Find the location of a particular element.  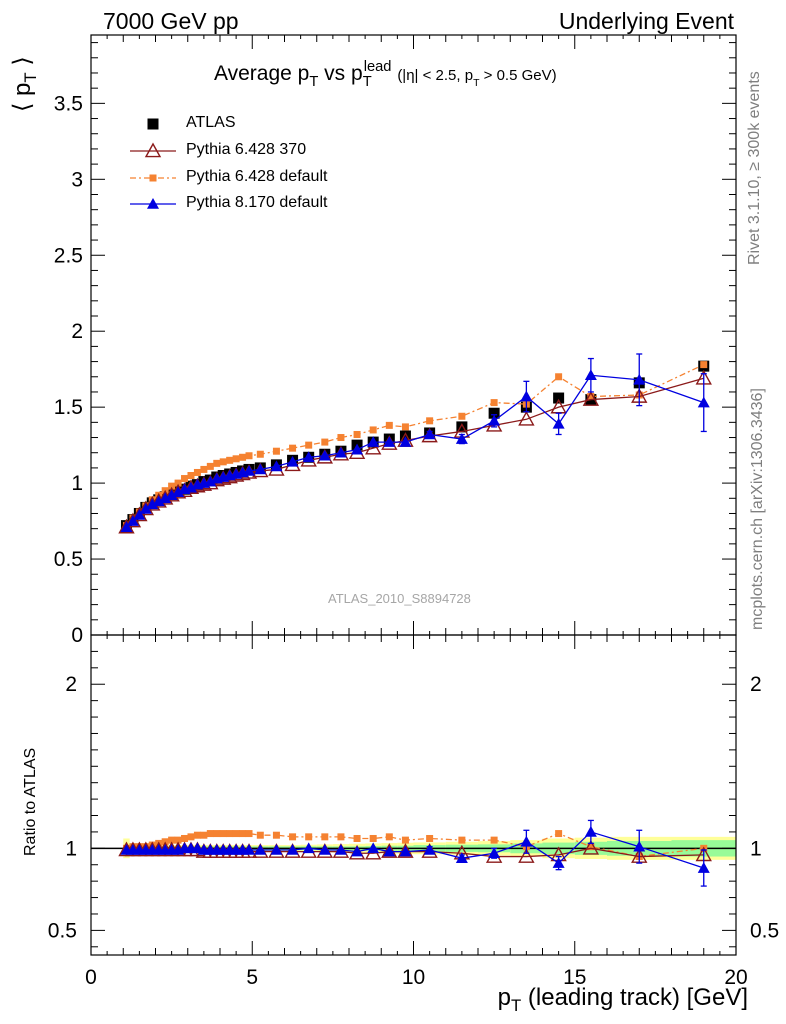

main-y-tick-label: 1.5 is located at coordinates (68, 407).